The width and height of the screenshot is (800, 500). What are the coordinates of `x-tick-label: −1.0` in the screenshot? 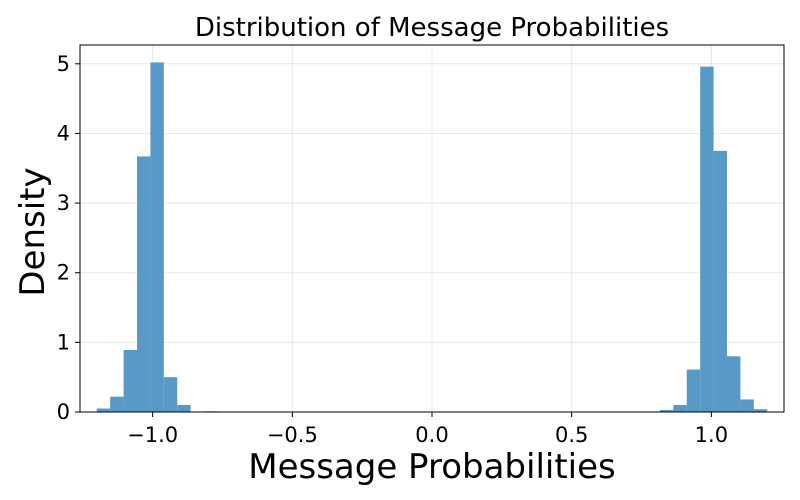 It's located at (152, 435).